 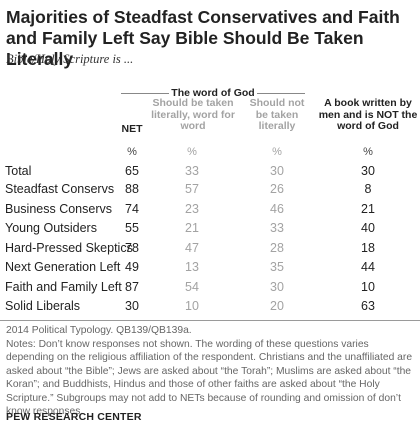 I want to click on cell-net: 88, so click(x=132, y=189).